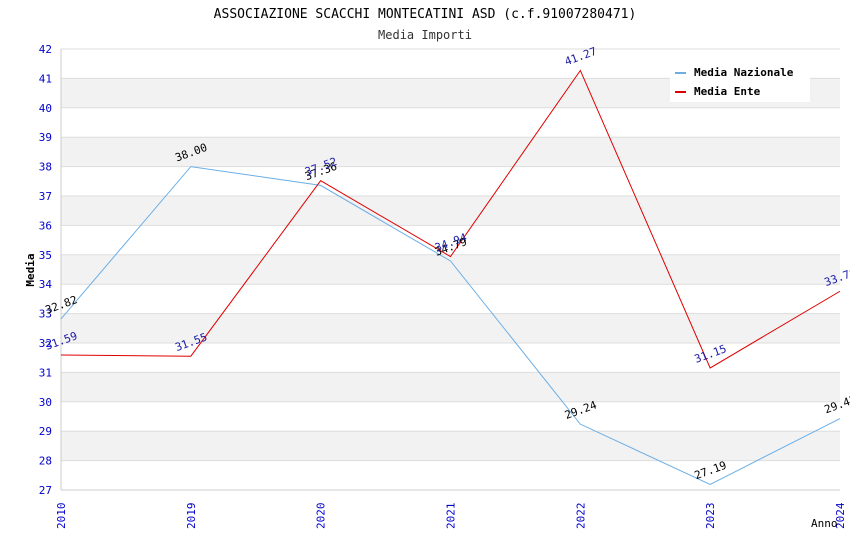  What do you see at coordinates (45, 372) in the screenshot?
I see `y-tick-label: 31` at bounding box center [45, 372].